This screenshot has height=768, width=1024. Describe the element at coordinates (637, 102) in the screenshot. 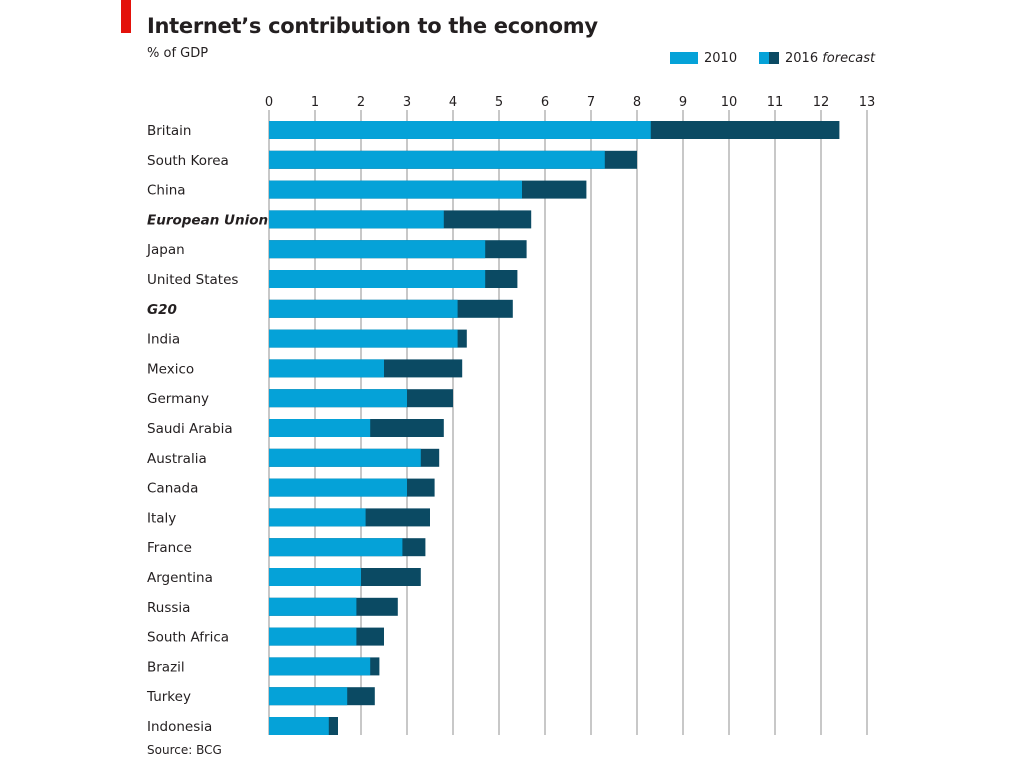

I see `x-tick-label-8: 8` at that location.